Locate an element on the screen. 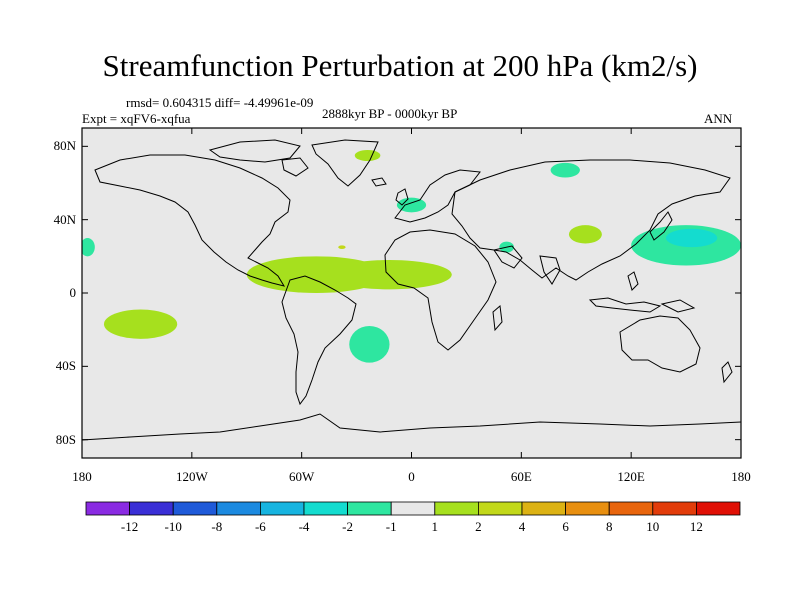  coastline-australia is located at coordinates (660, 344).